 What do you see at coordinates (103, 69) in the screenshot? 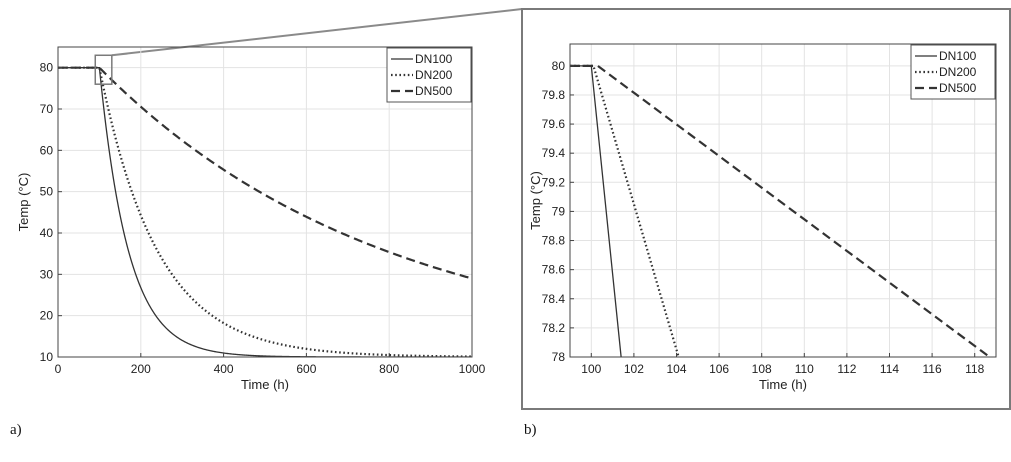
I see `zoom-box` at bounding box center [103, 69].